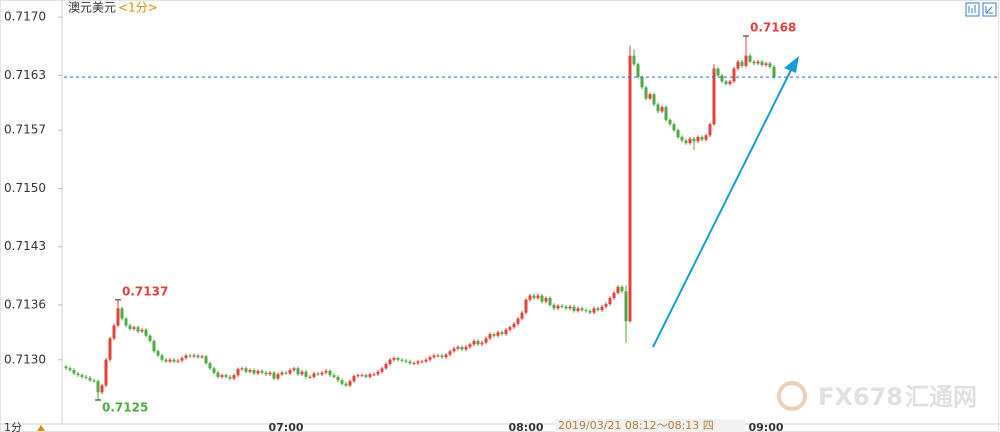 The width and height of the screenshot is (1000, 432). Describe the element at coordinates (25, 130) in the screenshot. I see `y-tick-label: 0.7157` at that location.